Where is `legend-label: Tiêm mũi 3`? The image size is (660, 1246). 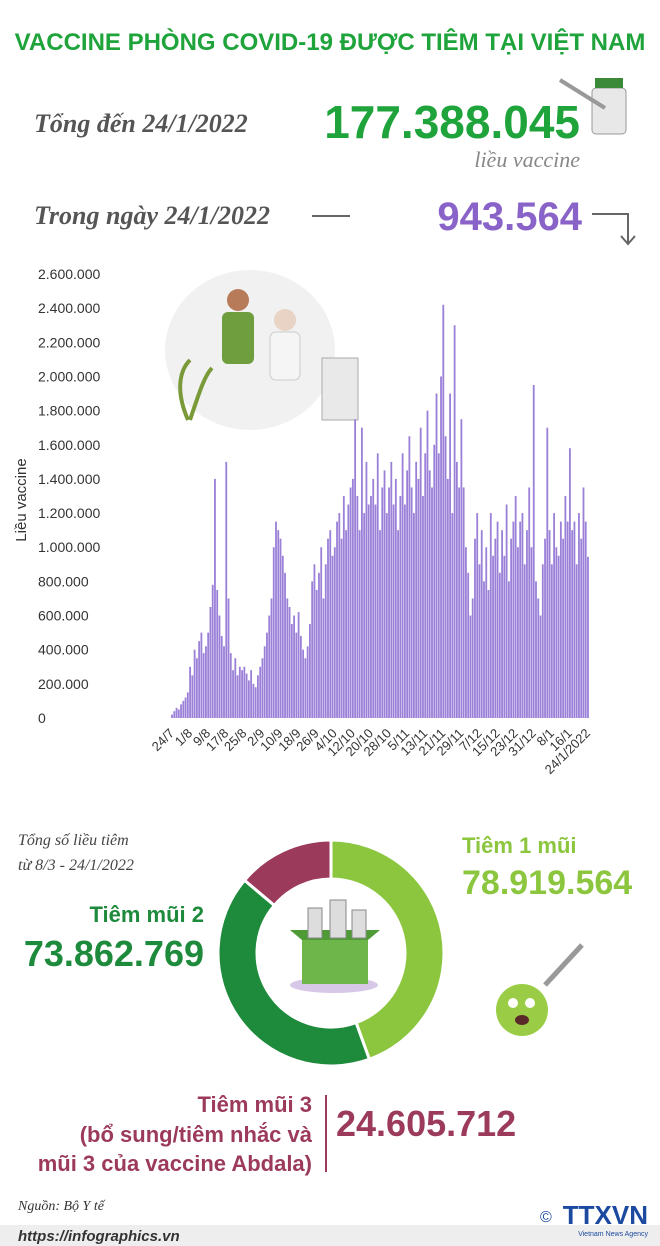 legend-label: Tiêm mũi 3 is located at coordinates (254, 1104).